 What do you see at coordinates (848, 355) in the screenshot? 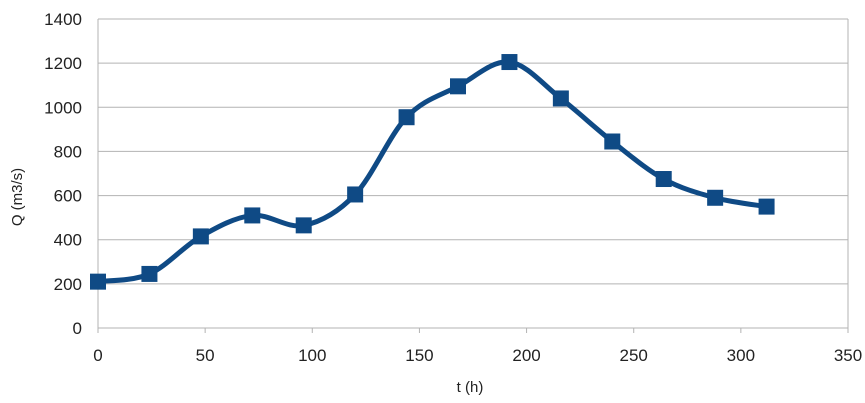
I see `x-tick-label: 350` at bounding box center [848, 355].